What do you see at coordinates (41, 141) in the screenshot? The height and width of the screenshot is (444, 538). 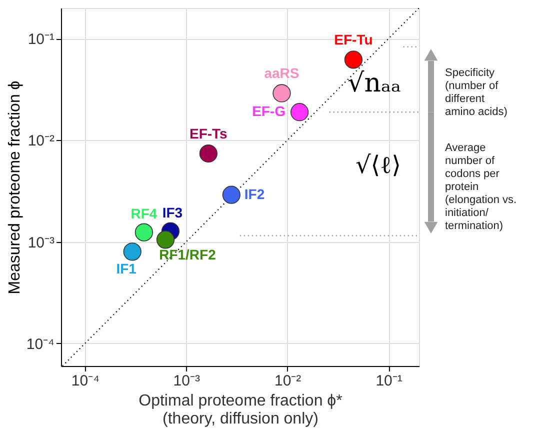 I see `y-tick-label: 10⁻²` at bounding box center [41, 141].